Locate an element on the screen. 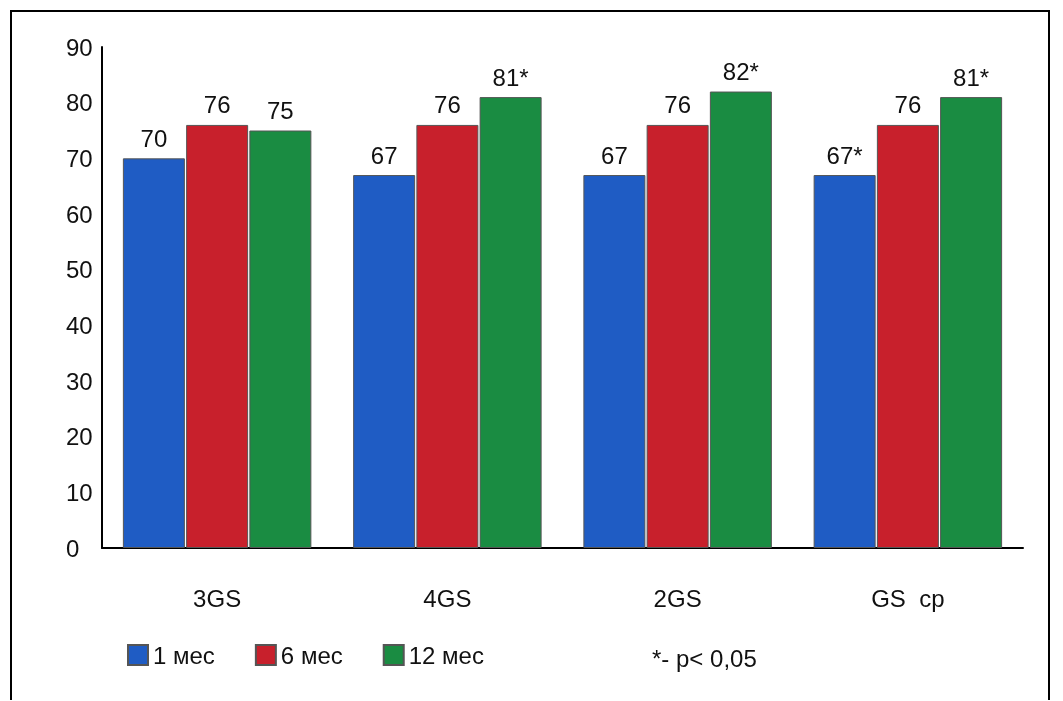 Image resolution: width=1063 pixels, height=701 pixels. legend-label: 6 мес is located at coordinates (311, 655).